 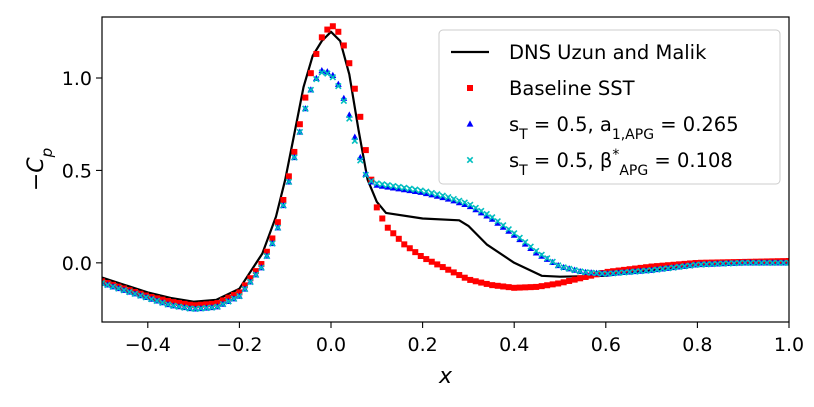 What do you see at coordinates (599, 163) in the screenshot?
I see `legend-entry-3: sT = 0.5, β*APG = 0.108` at bounding box center [599, 163].